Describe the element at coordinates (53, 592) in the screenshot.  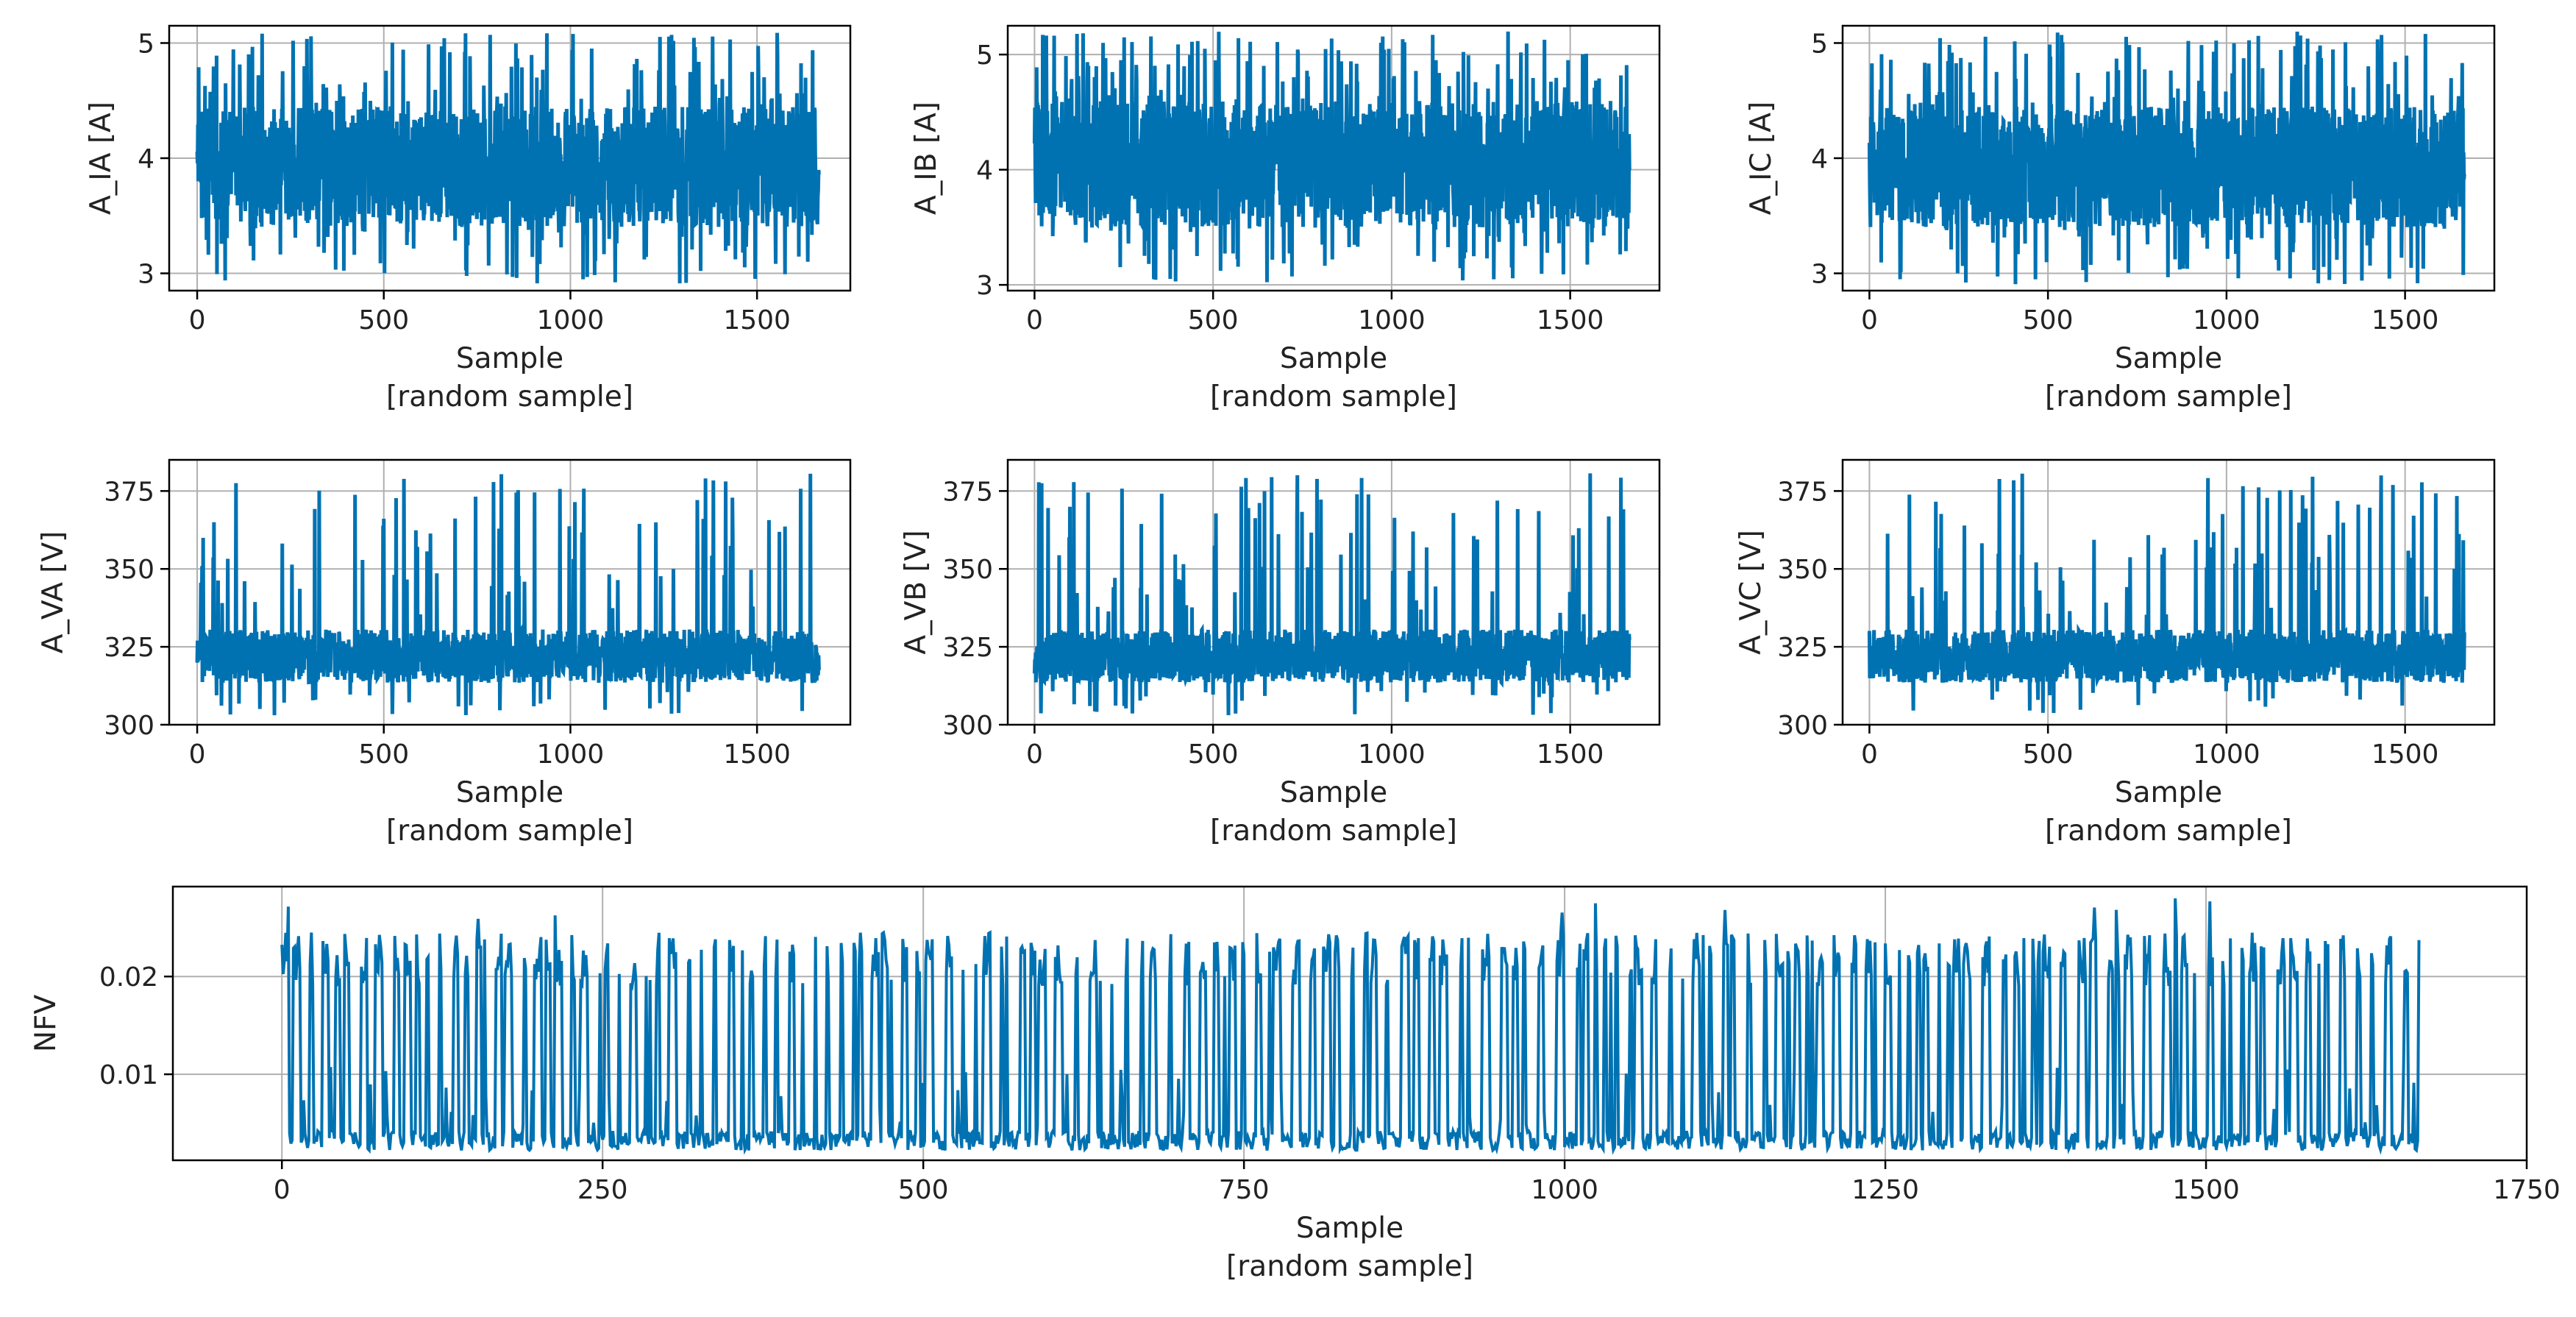
I see `y-axis-label: A_VA [V]` at that location.